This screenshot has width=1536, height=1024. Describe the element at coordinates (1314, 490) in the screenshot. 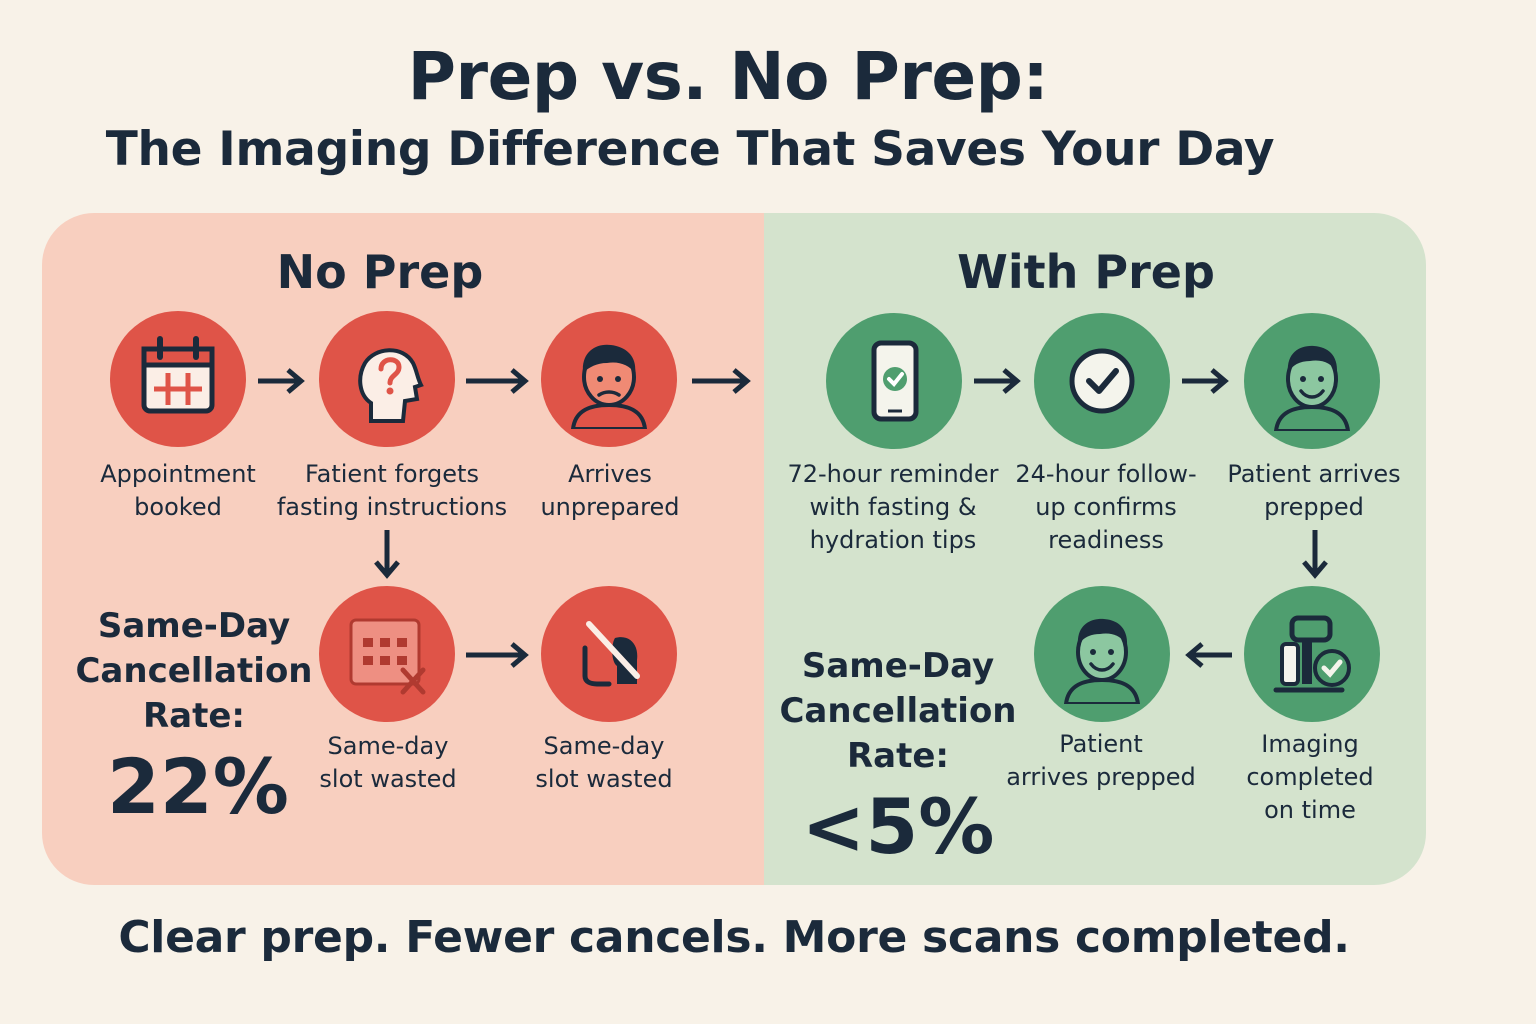

I see `step-arrives-prepped-label: Patient arrives prepped` at that location.